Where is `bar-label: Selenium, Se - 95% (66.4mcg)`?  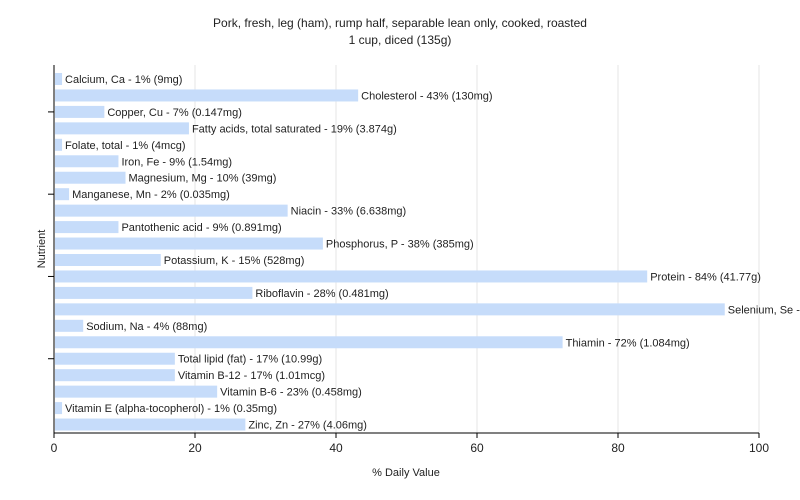 bar-label: Selenium, Se - 95% (66.4mcg) is located at coordinates (764, 310).